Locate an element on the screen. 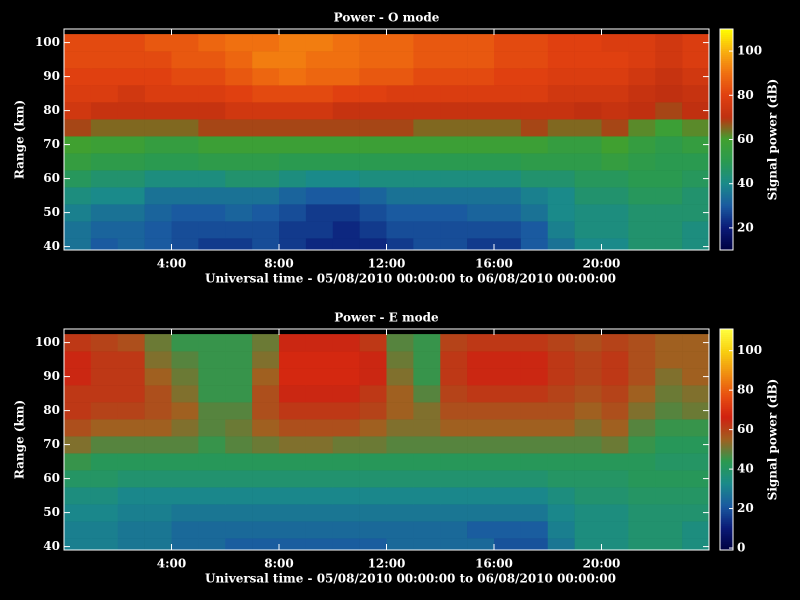 This screenshot has height=600, width=800. y-tick-label: 80 is located at coordinates (51, 110).